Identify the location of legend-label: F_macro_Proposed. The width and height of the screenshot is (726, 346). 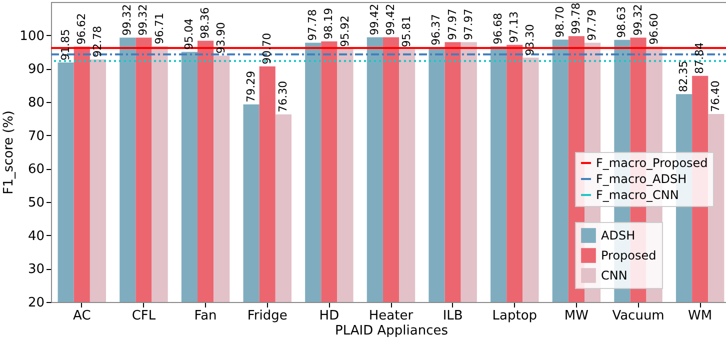
(652, 163).